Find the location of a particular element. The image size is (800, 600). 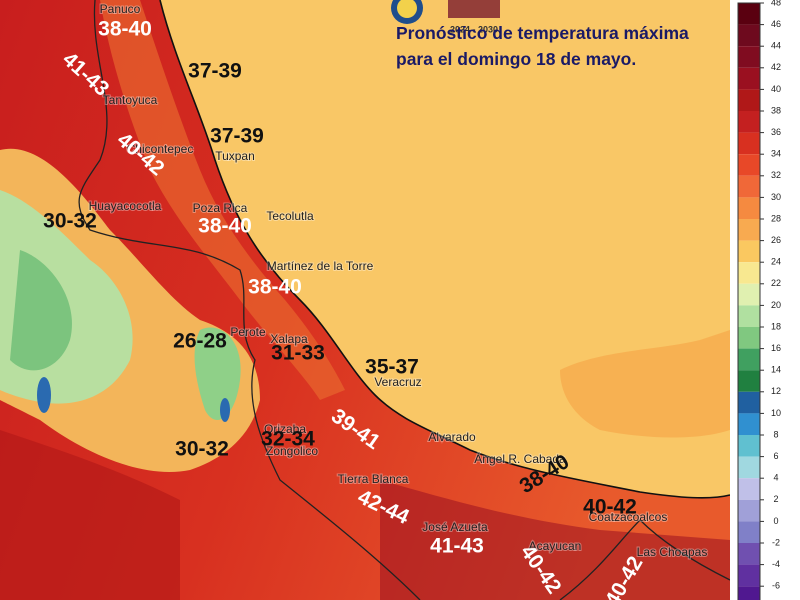

city-label: Coatzacoalcos is located at coordinates (628, 517).